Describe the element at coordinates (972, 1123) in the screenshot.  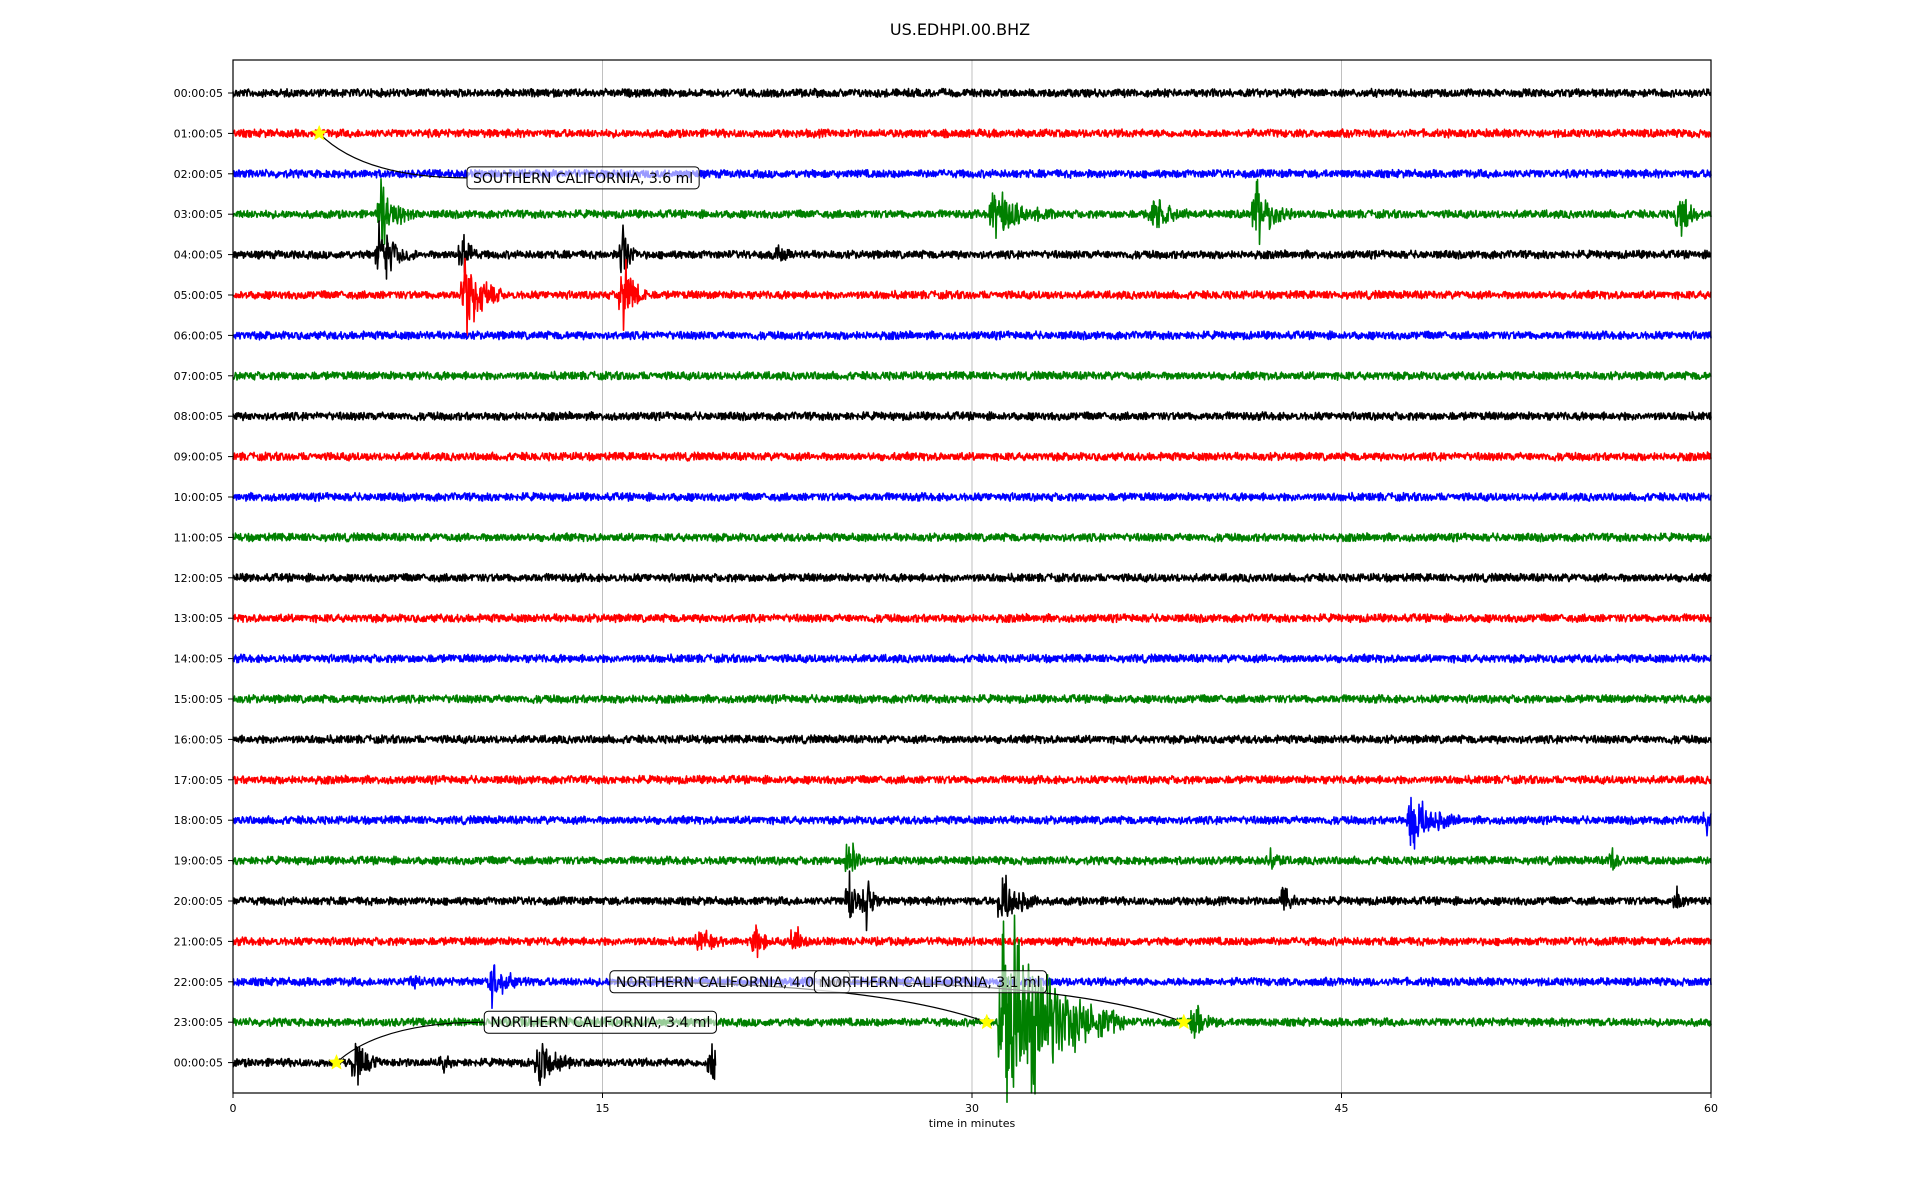
I see `x-axis-label: time in minutes` at that location.